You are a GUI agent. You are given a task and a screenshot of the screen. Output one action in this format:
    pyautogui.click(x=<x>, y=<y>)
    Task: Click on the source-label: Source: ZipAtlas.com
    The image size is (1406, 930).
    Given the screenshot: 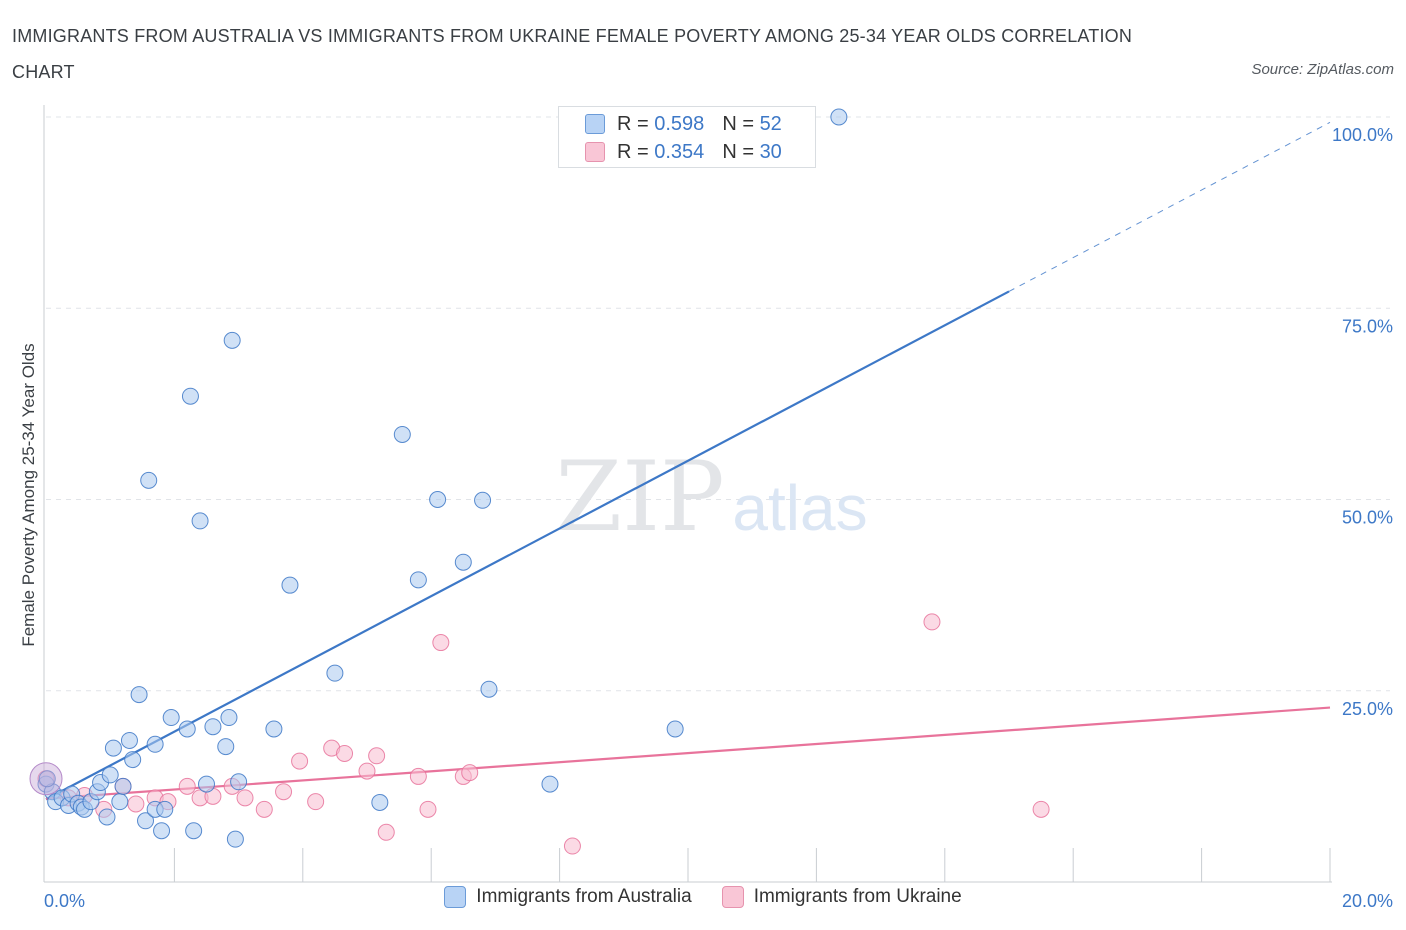 What is the action you would take?
    pyautogui.click(x=1322, y=69)
    